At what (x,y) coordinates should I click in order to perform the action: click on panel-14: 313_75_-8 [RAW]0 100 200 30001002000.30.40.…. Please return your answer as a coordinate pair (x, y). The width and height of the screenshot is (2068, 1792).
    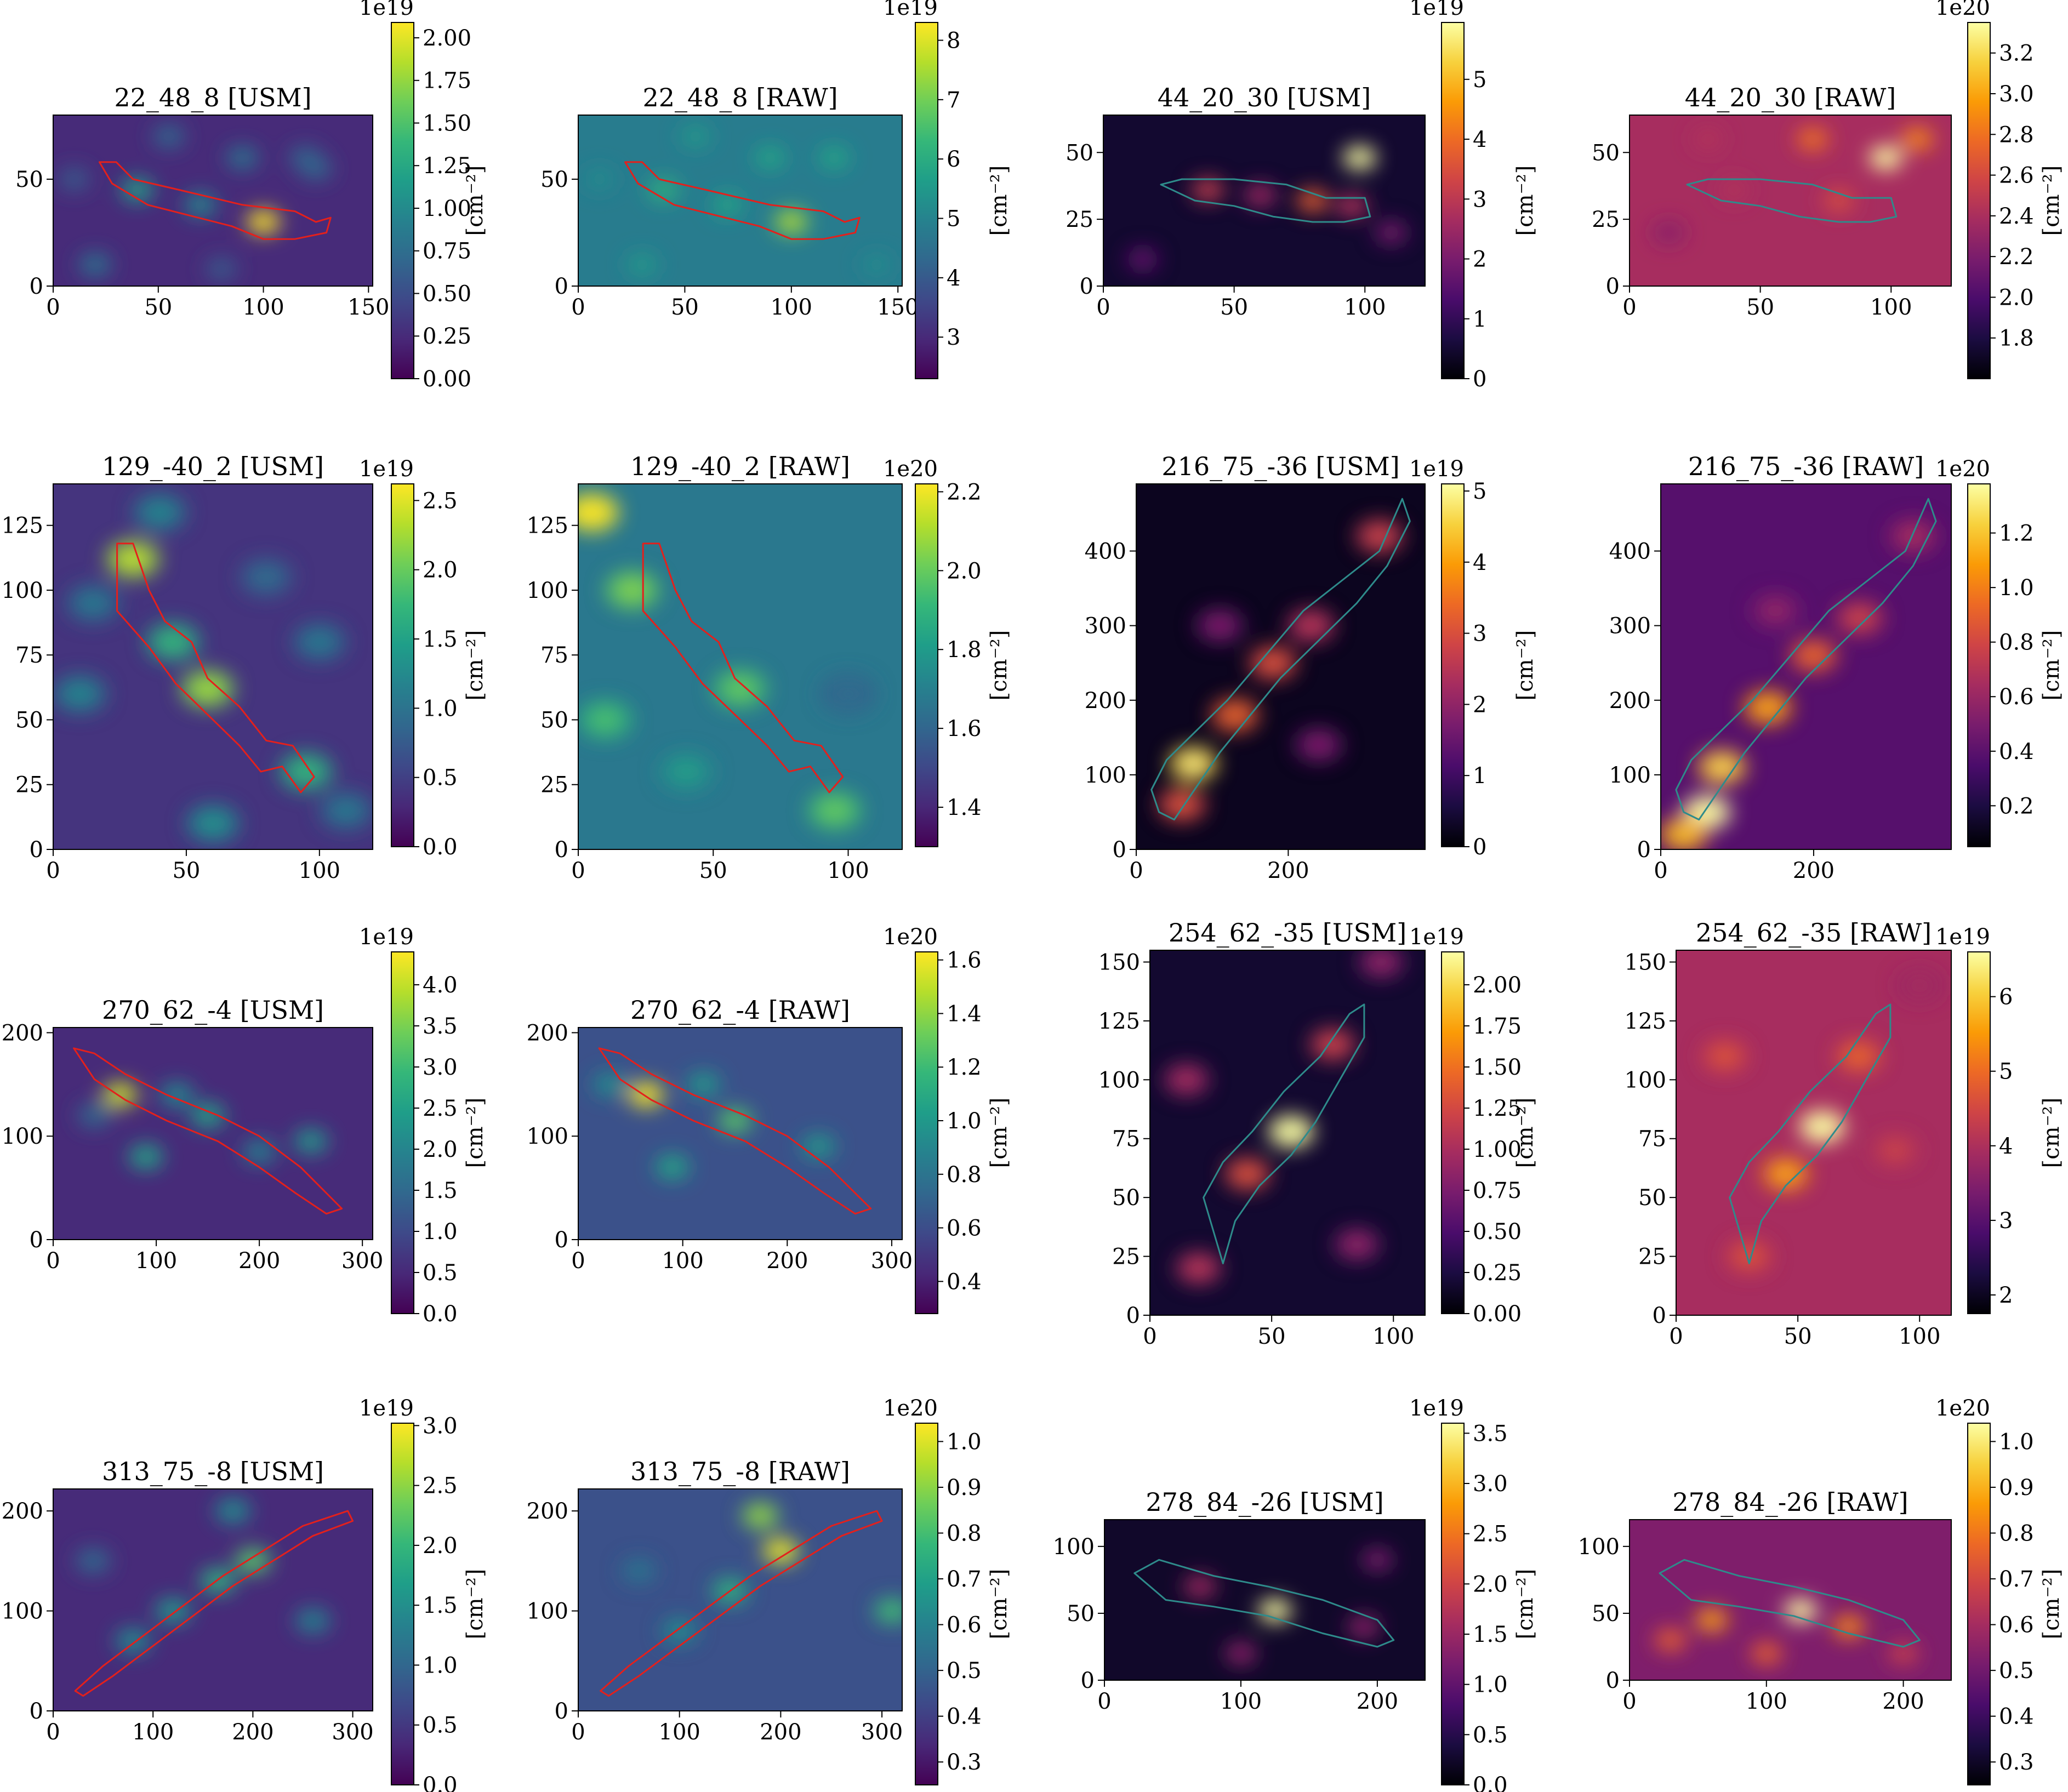
    Looking at the image, I should click on (769, 1590).